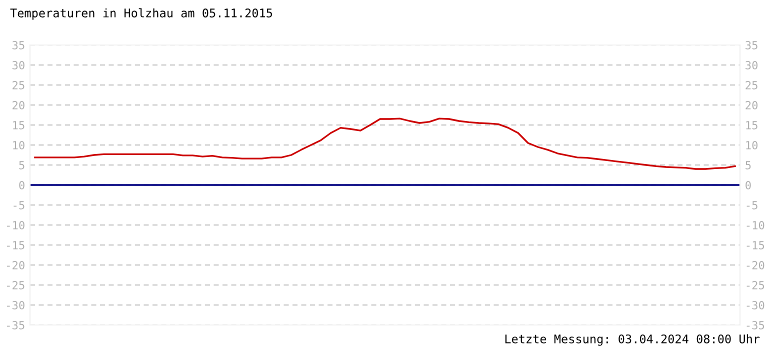 This screenshot has width=770, height=350. What do you see at coordinates (18, 65) in the screenshot?
I see `y-tick-label: 30` at bounding box center [18, 65].